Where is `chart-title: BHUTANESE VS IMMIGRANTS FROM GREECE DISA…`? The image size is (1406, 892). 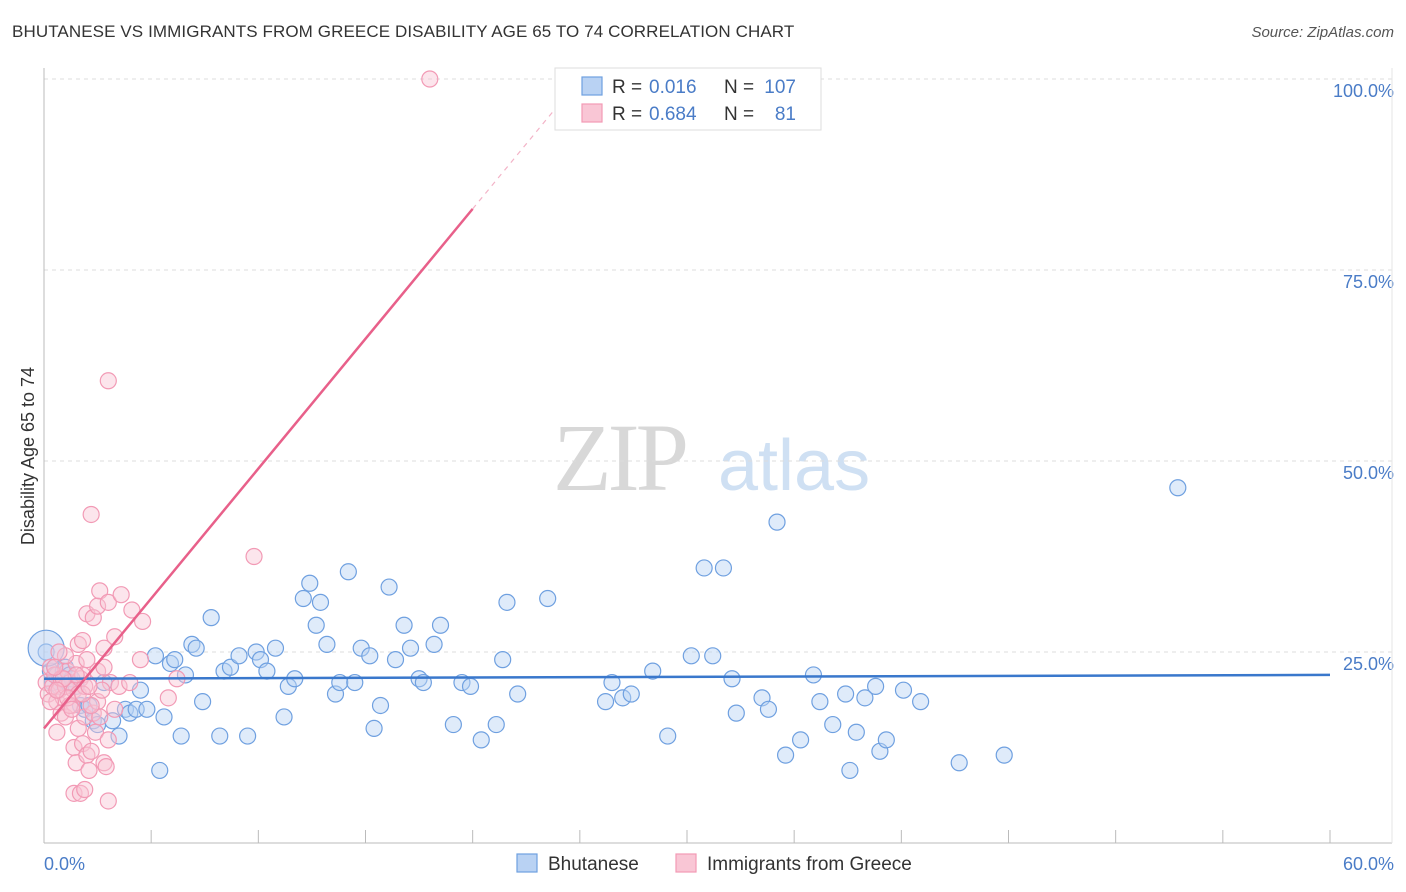 chart-title: BHUTANESE VS IMMIGRANTS FROM GREECE DISA… is located at coordinates (403, 31).